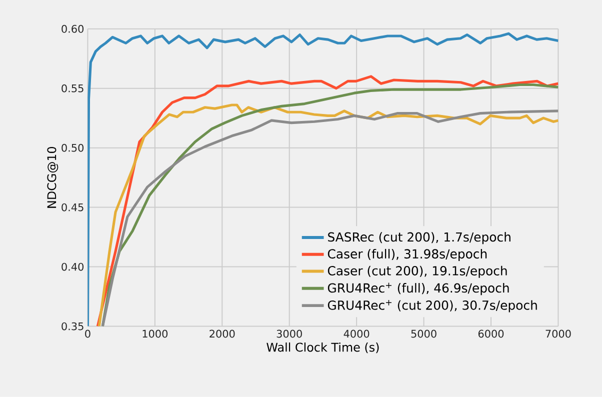 This screenshot has height=397, width=602. I want to click on x-tick-label: 7000, so click(558, 334).